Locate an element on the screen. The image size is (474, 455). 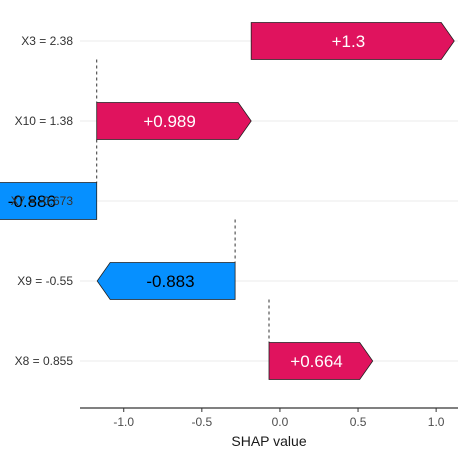
feature-label: X3 = 2.38 is located at coordinates (47, 41).